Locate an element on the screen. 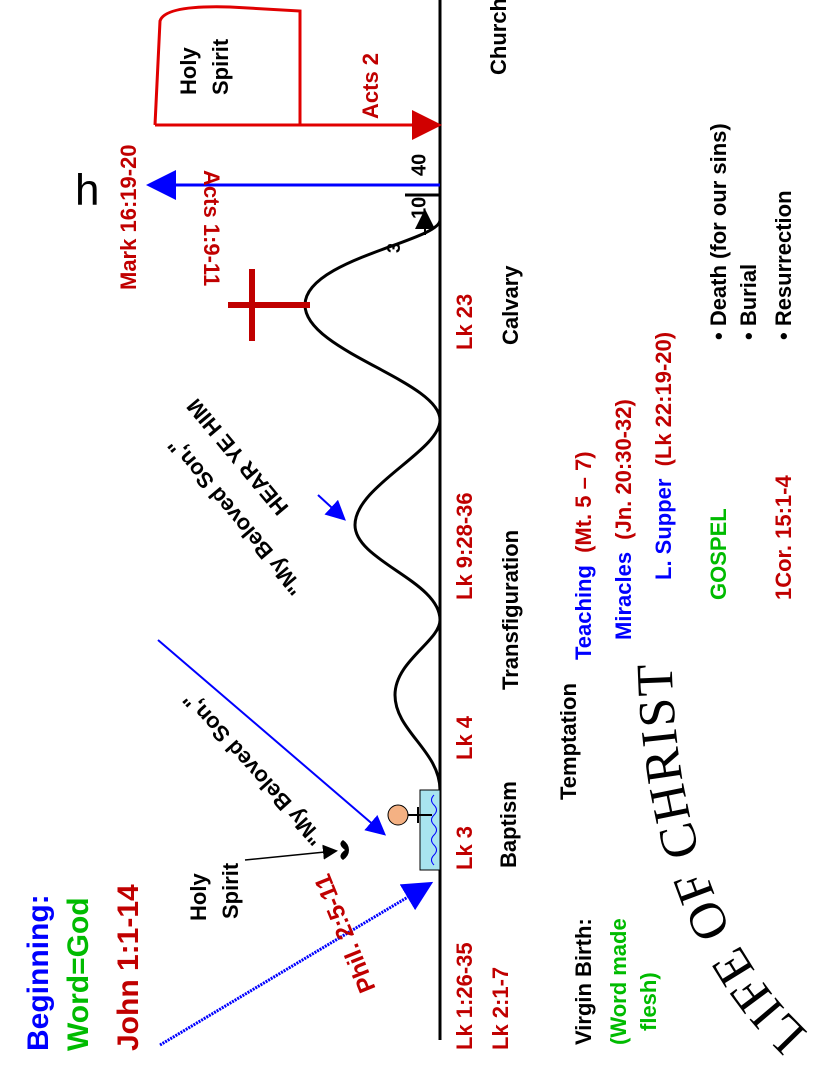  spirit-shape is located at coordinates (227, 65).